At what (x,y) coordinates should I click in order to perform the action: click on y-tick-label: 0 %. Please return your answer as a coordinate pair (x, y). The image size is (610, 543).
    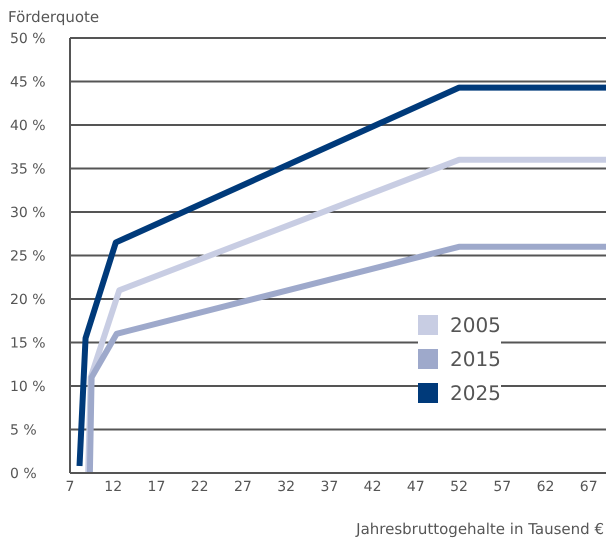
    Looking at the image, I should click on (23, 474).